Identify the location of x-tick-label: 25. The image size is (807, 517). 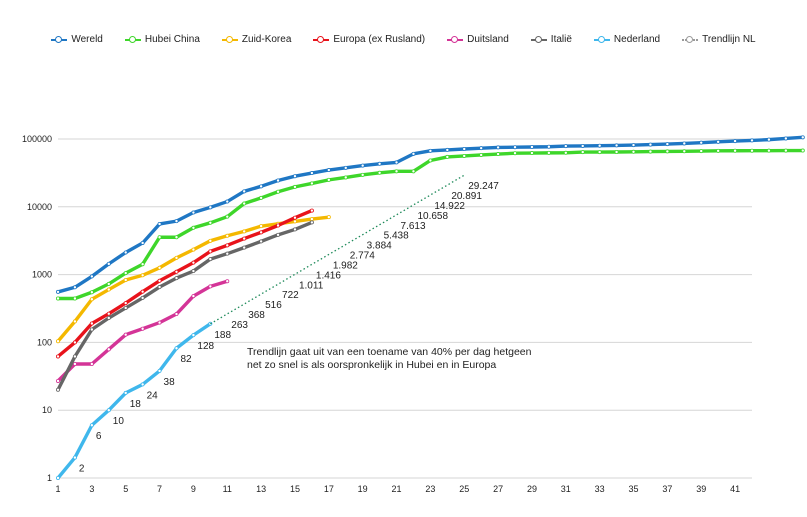
(464, 489).